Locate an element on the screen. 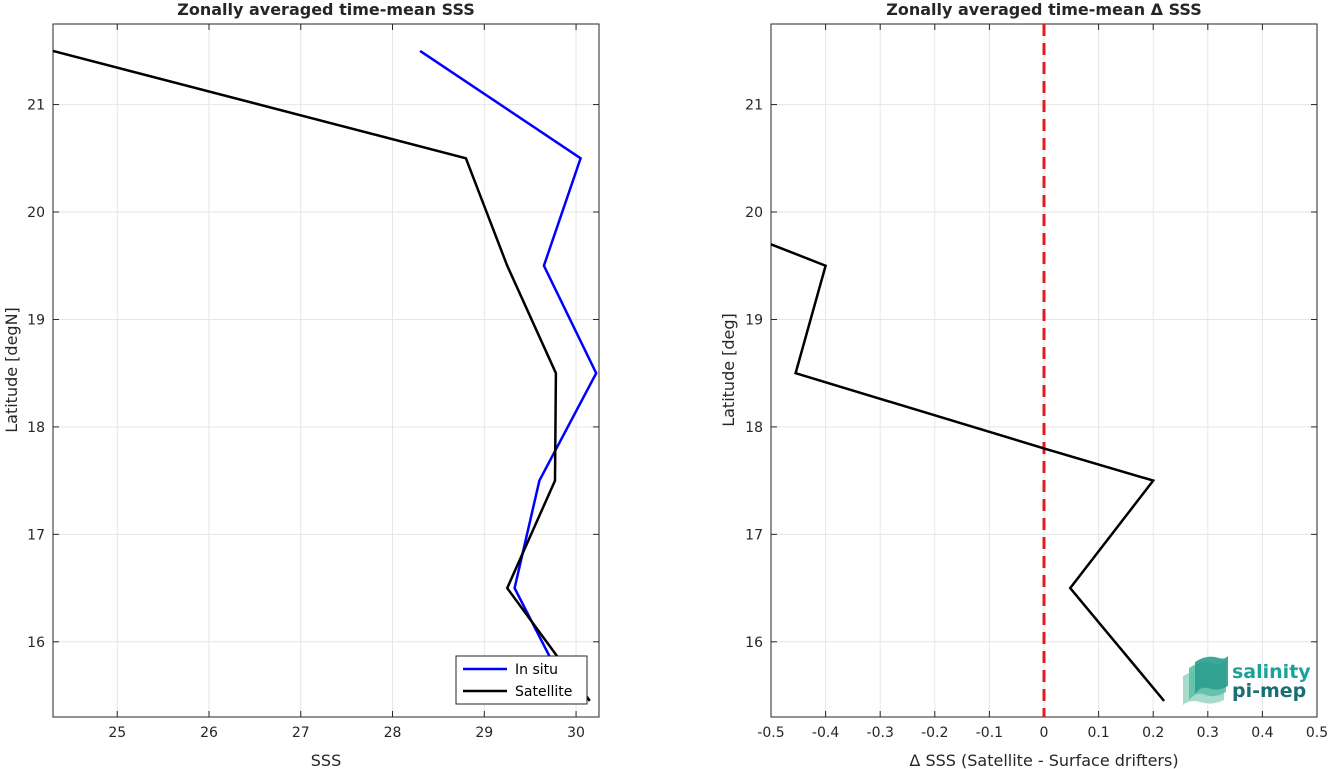 This screenshot has height=769, width=1330. salinity-pimep-logo: salinity pi-mep is located at coordinates (1247, 680).